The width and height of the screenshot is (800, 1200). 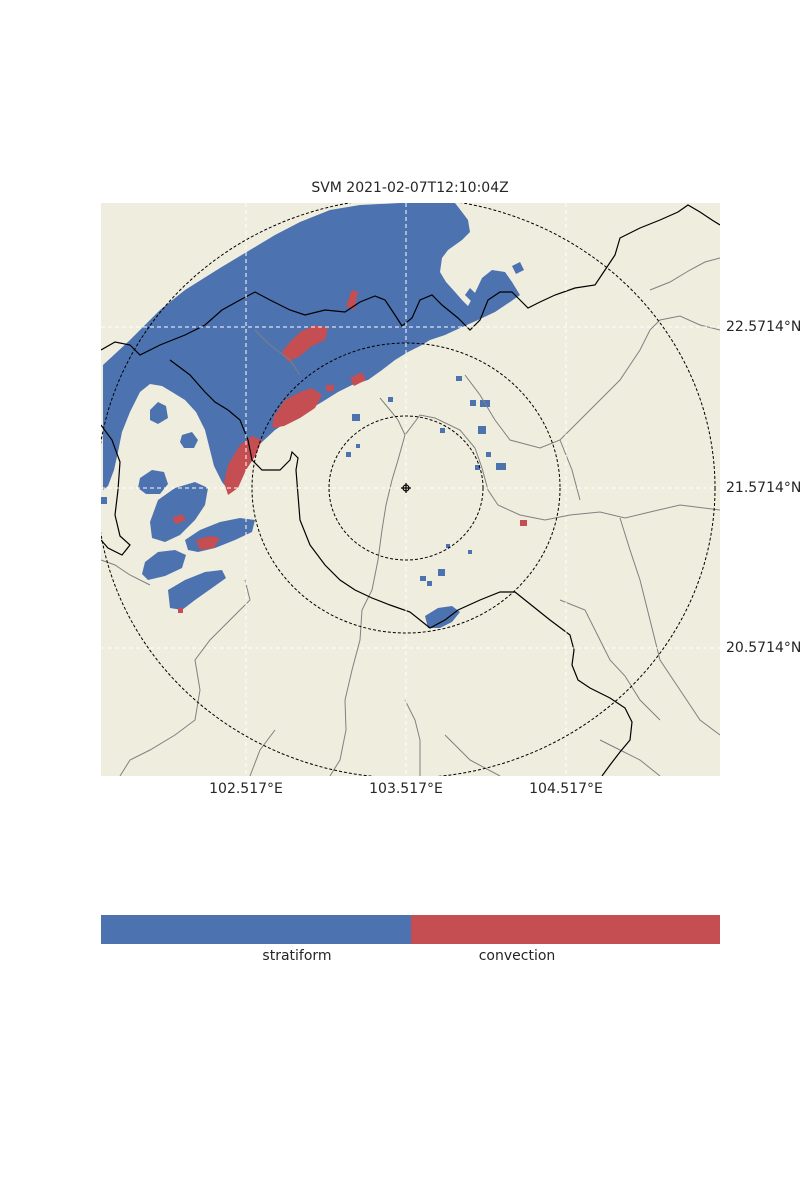 I want to click on colorbar-label-stratiform: stratiform, so click(x=297, y=956).